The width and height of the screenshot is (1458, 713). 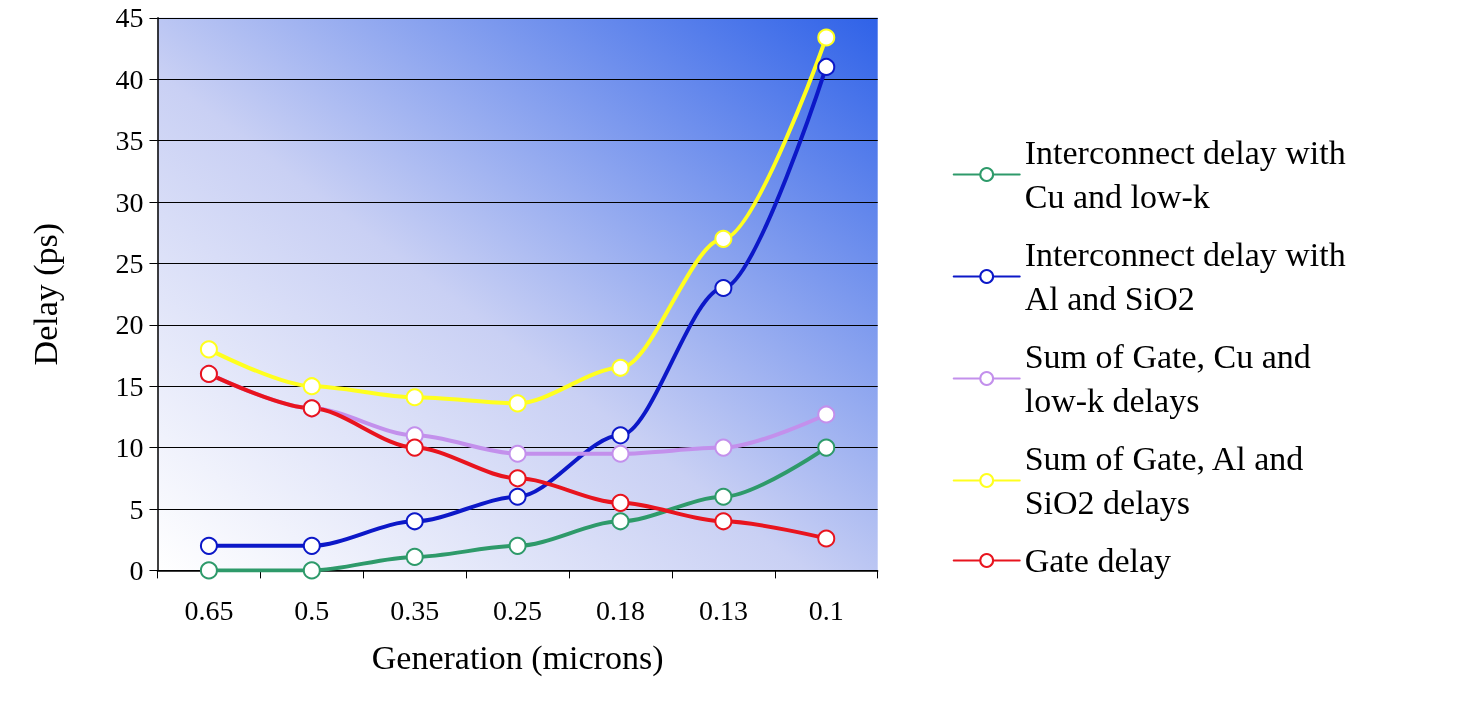 I want to click on y-tick-label: 15, so click(x=129, y=386).